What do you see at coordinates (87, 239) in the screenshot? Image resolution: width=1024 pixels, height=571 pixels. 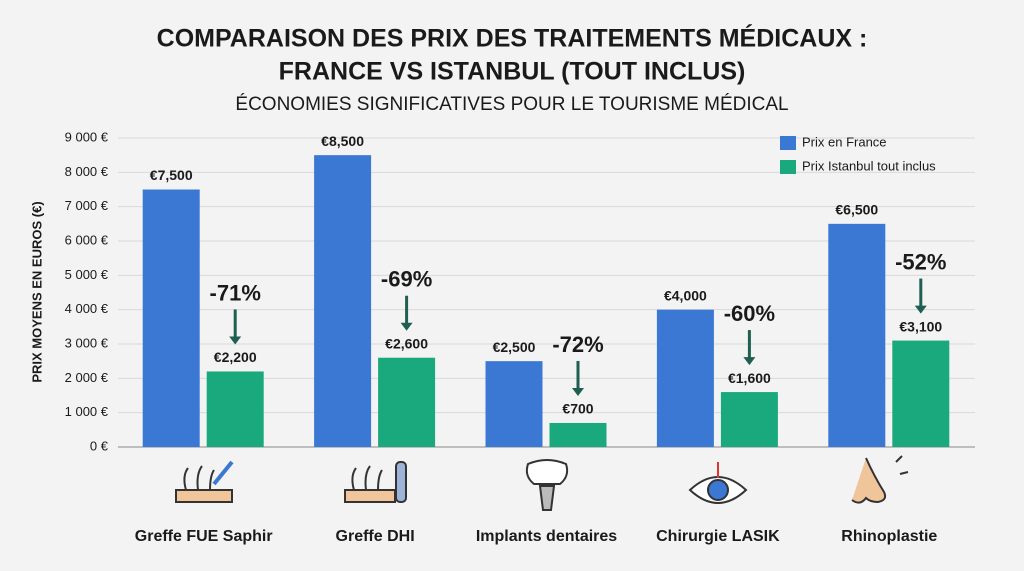 I see `y-tick-label: 6 000 €` at bounding box center [87, 239].